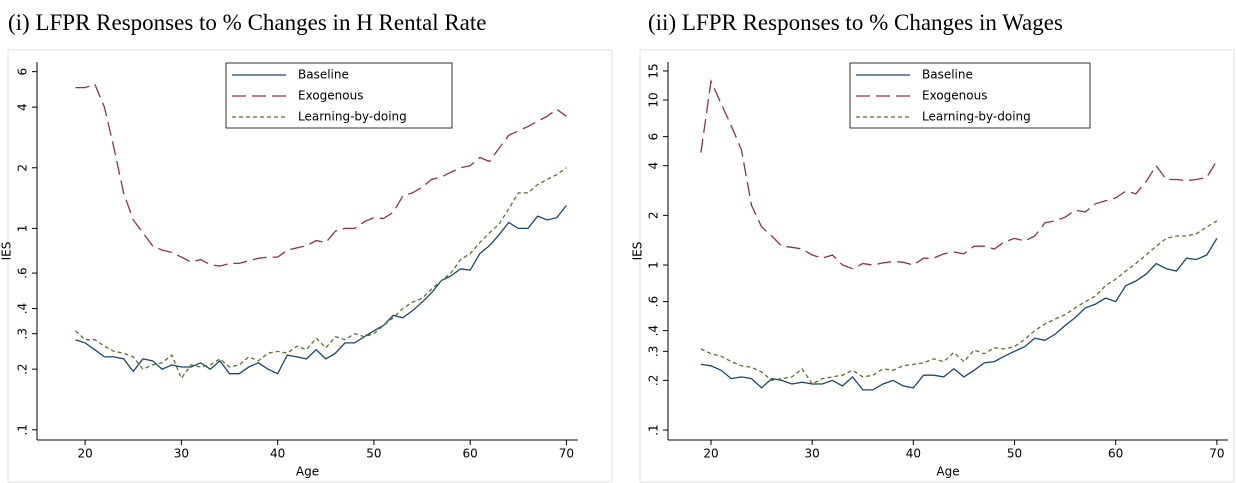 The height and width of the screenshot is (483, 1236). Describe the element at coordinates (654, 70) in the screenshot. I see `y-tick-label: 15` at that location.